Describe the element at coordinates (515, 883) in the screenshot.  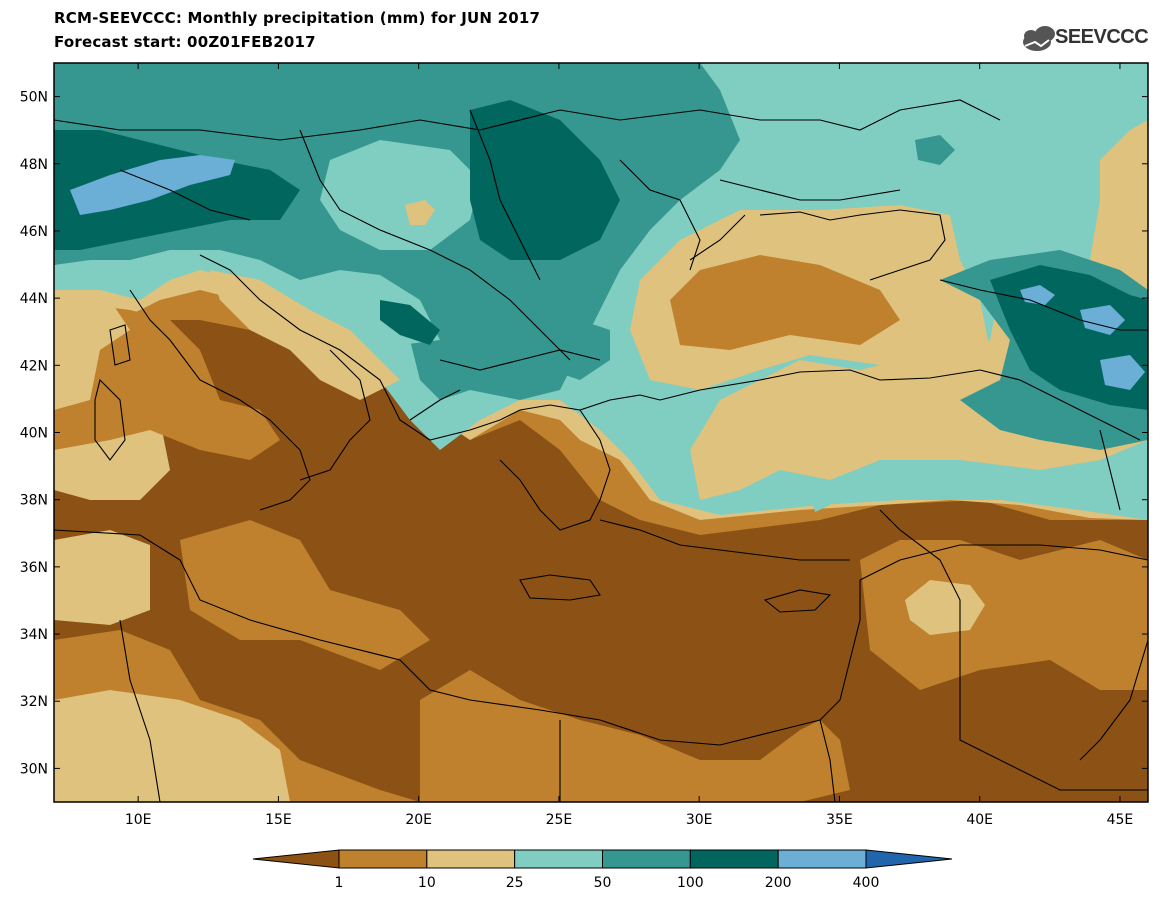
I see `colorbar-label: 25` at that location.